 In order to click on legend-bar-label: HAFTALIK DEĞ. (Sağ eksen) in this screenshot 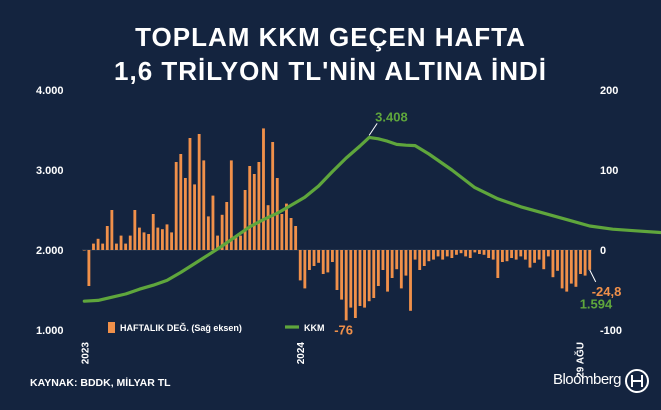, I will do `click(181, 327)`.